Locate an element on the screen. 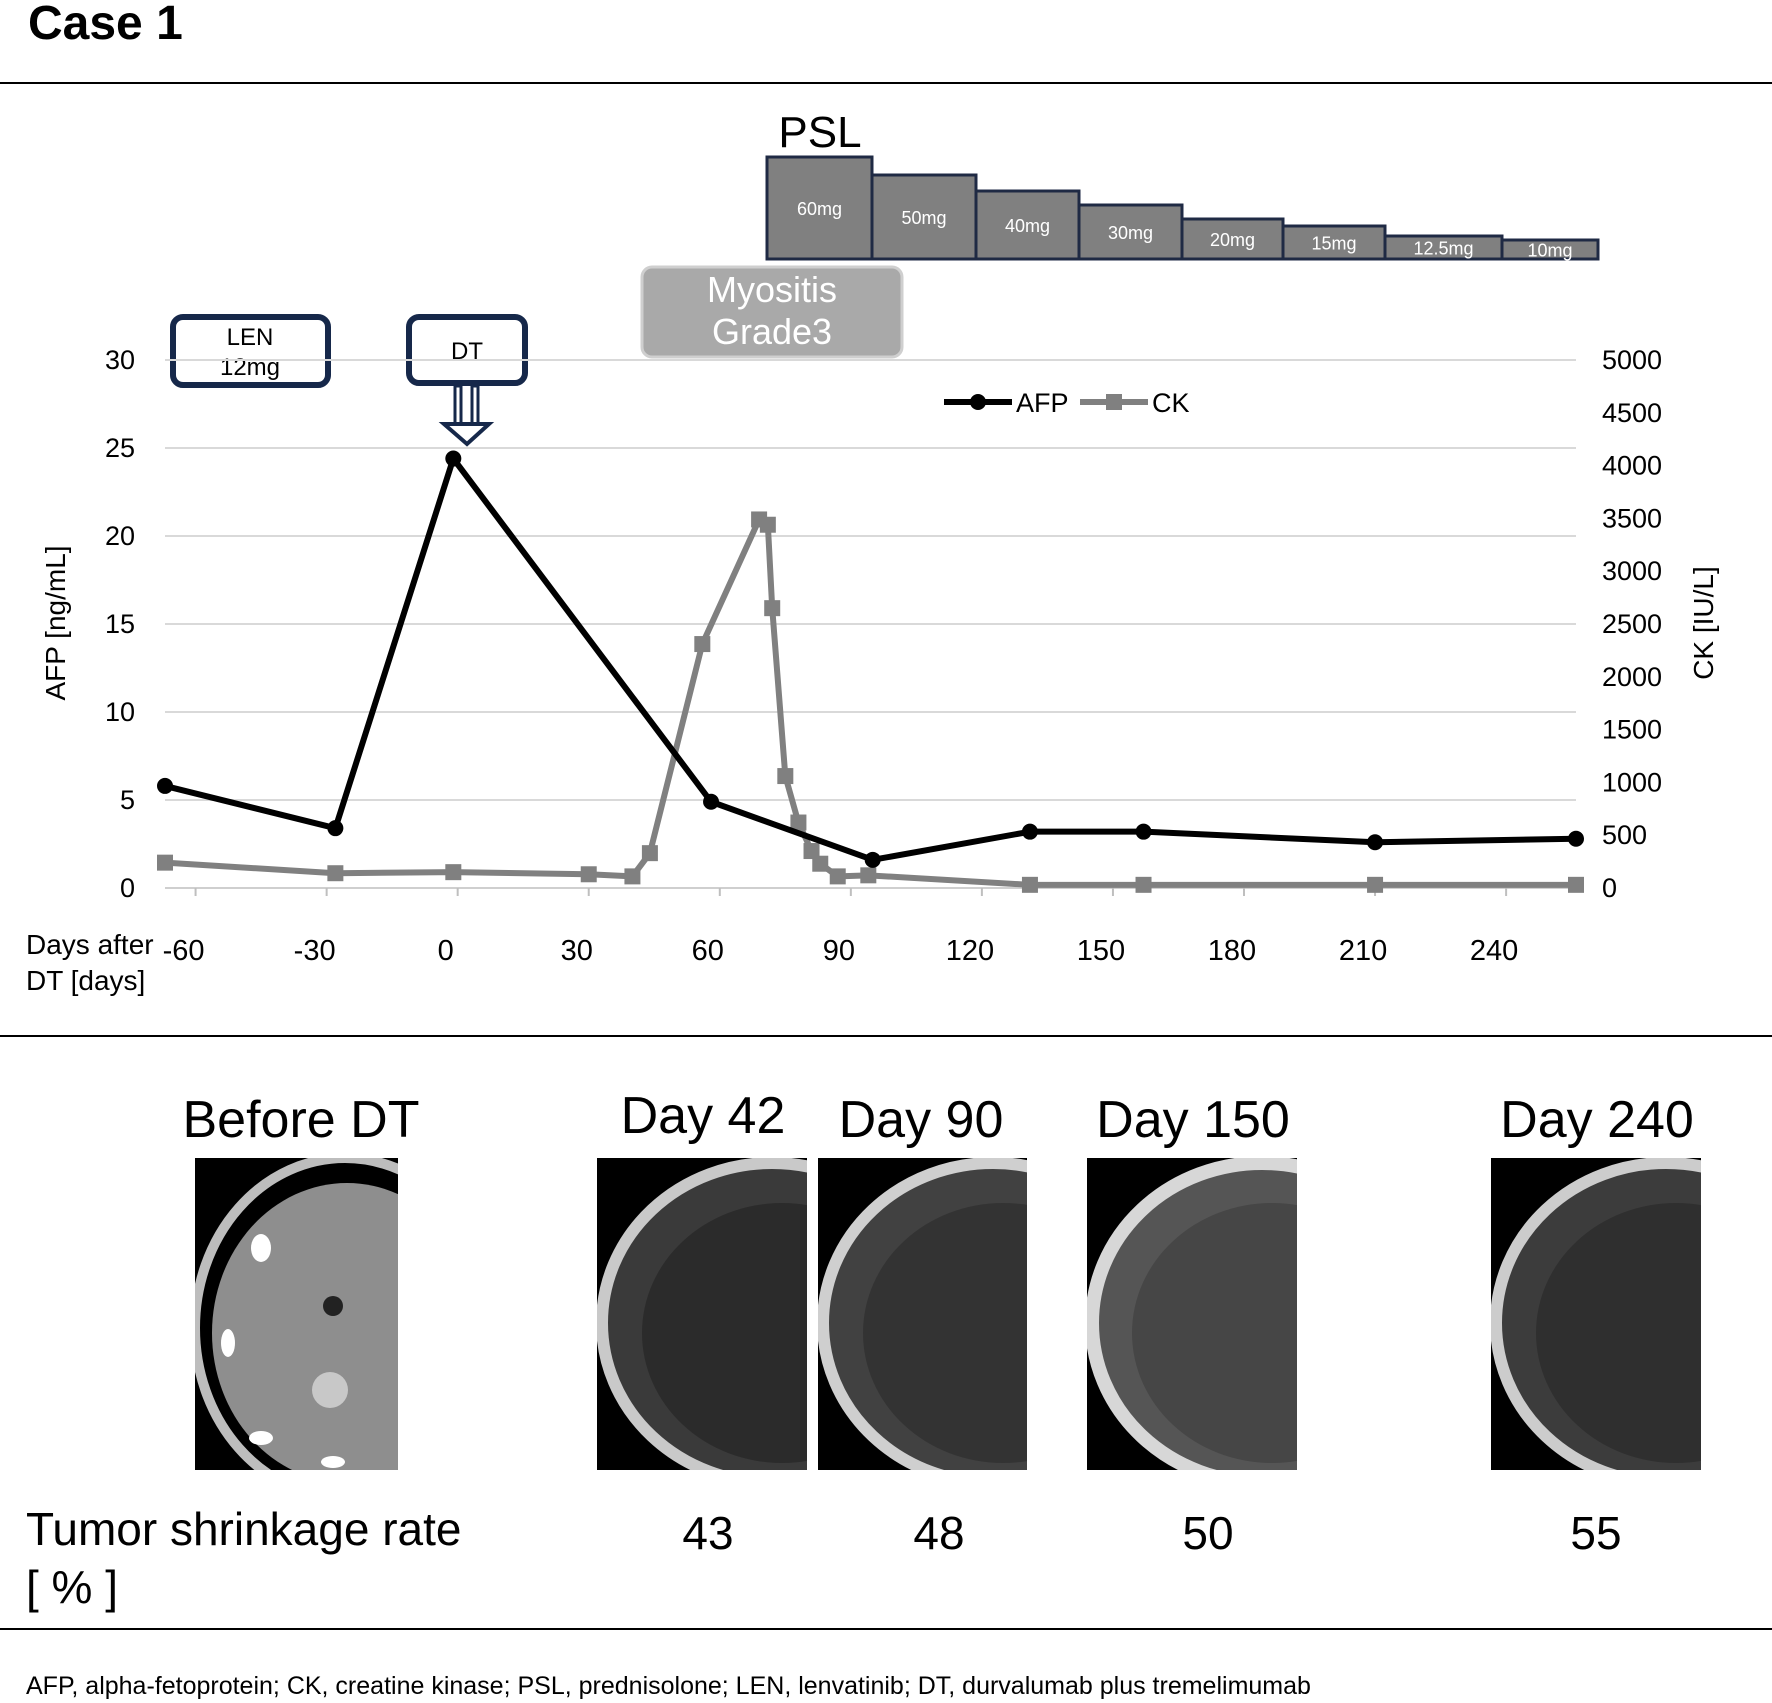  y-right-tick-1000: 1000 is located at coordinates (1632, 782).